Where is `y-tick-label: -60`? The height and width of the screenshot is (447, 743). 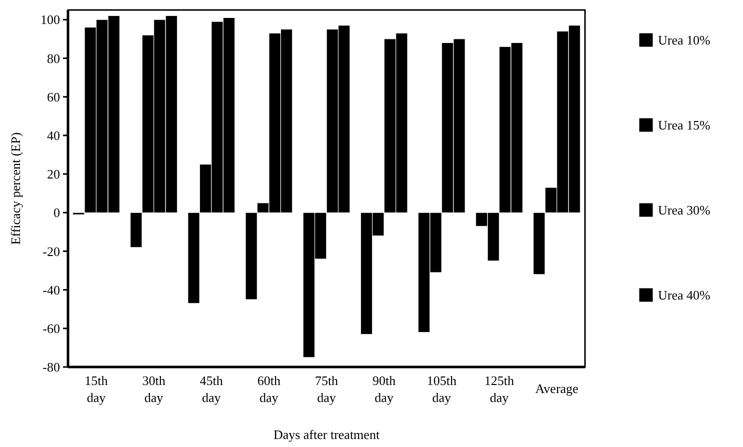
y-tick-label: -60 is located at coordinates (51, 328).